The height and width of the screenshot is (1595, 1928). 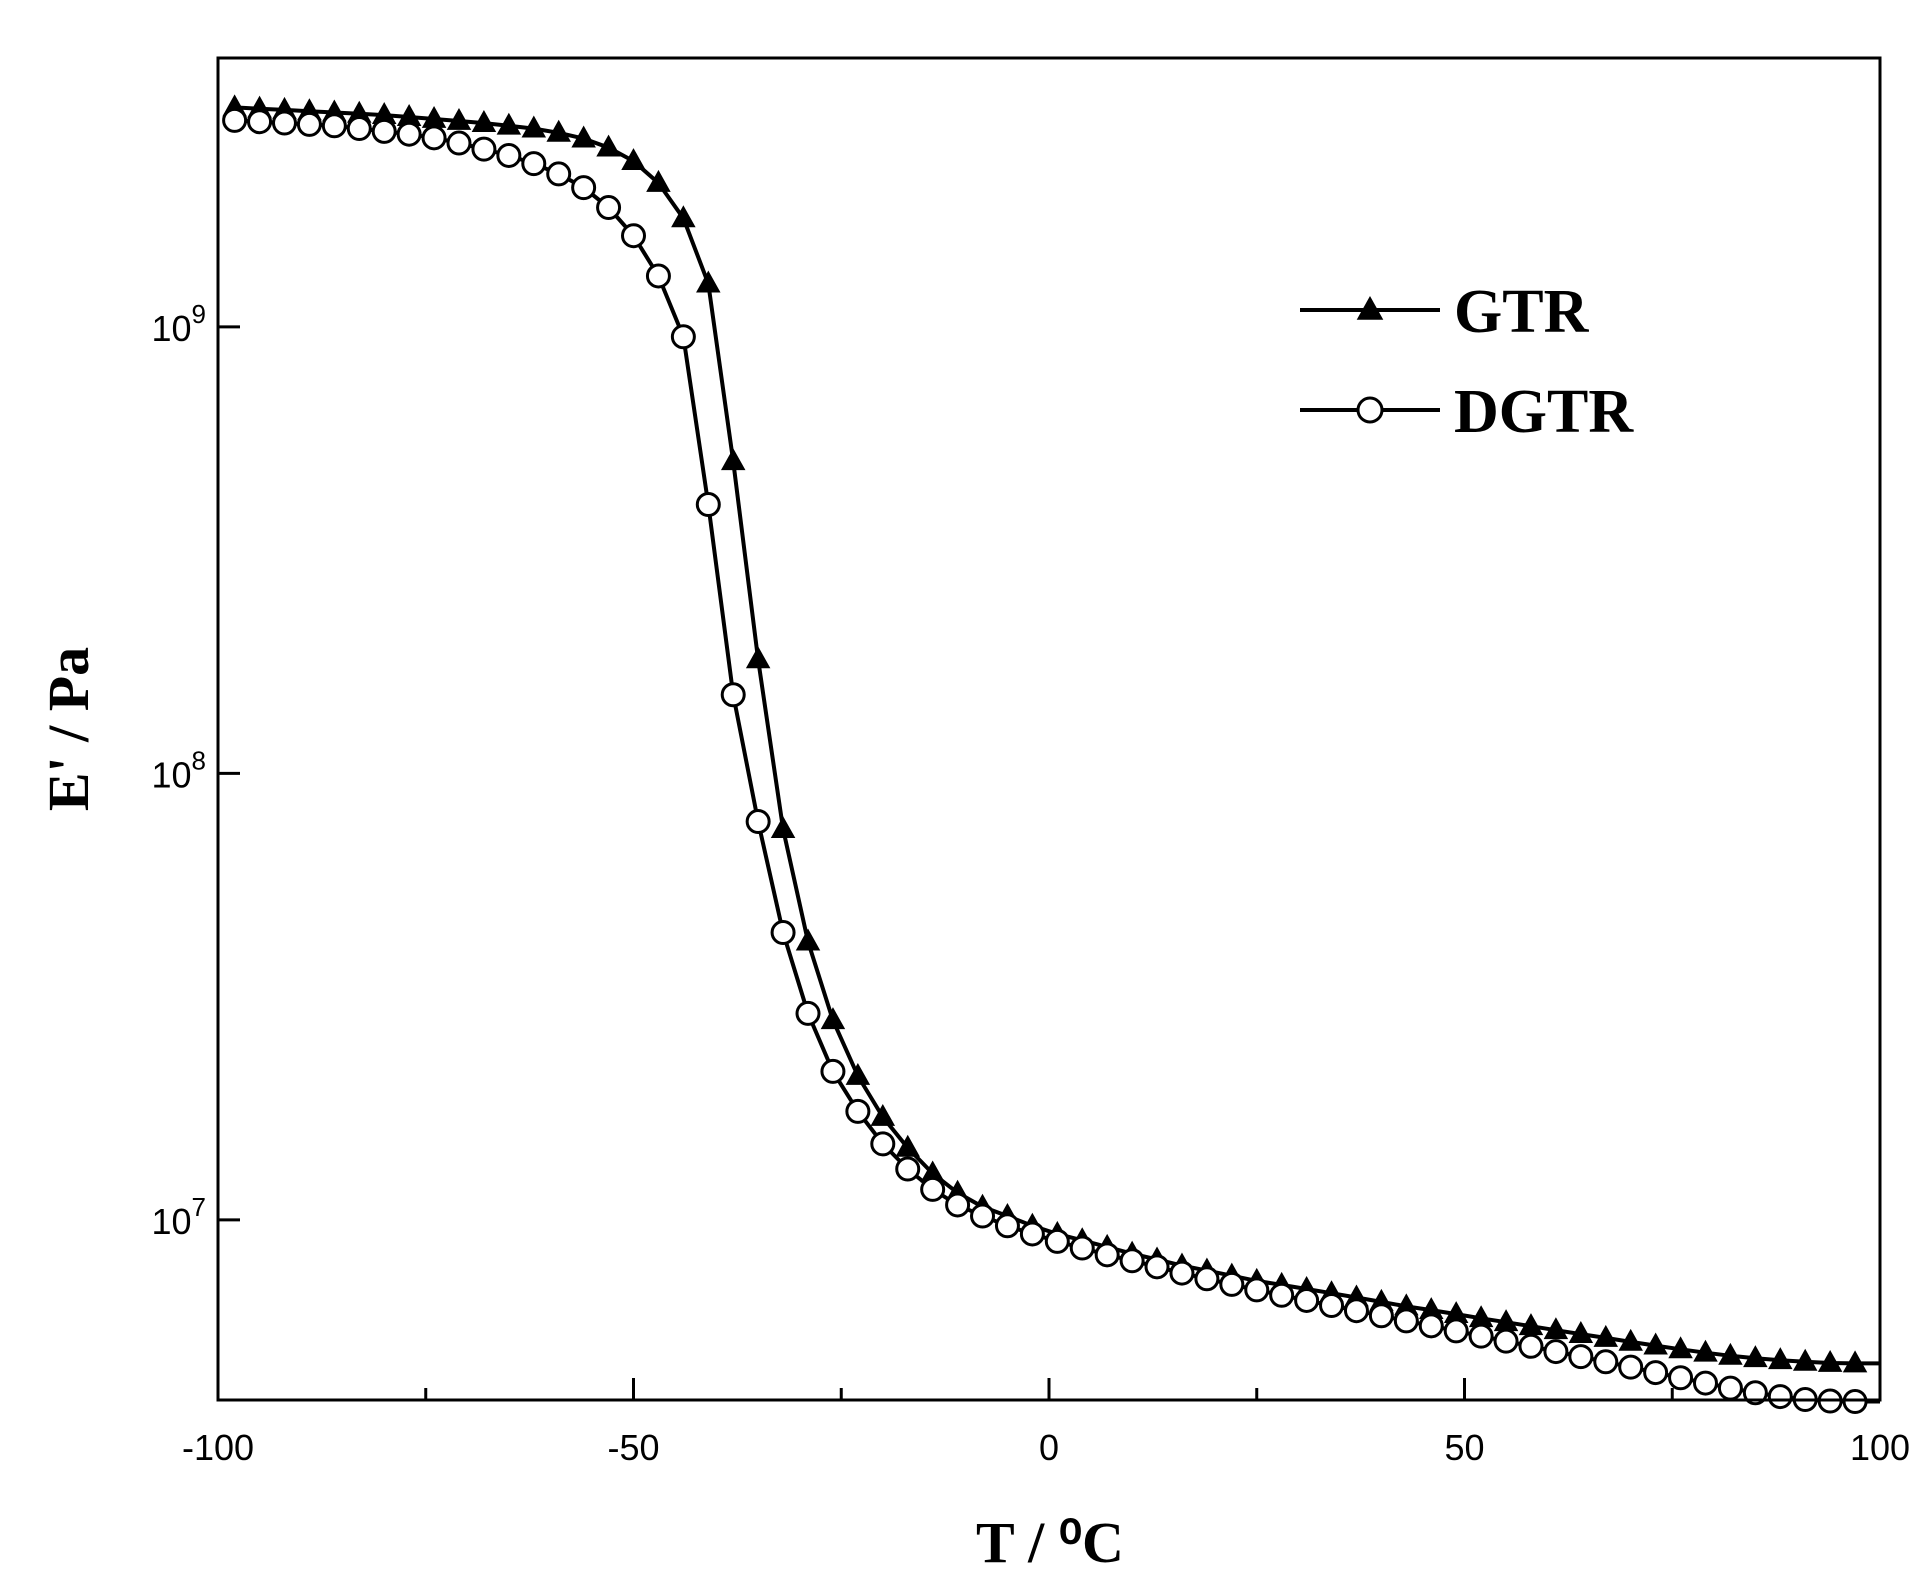 What do you see at coordinates (1522, 312) in the screenshot?
I see `legend-label-gtr: GTR` at bounding box center [1522, 312].